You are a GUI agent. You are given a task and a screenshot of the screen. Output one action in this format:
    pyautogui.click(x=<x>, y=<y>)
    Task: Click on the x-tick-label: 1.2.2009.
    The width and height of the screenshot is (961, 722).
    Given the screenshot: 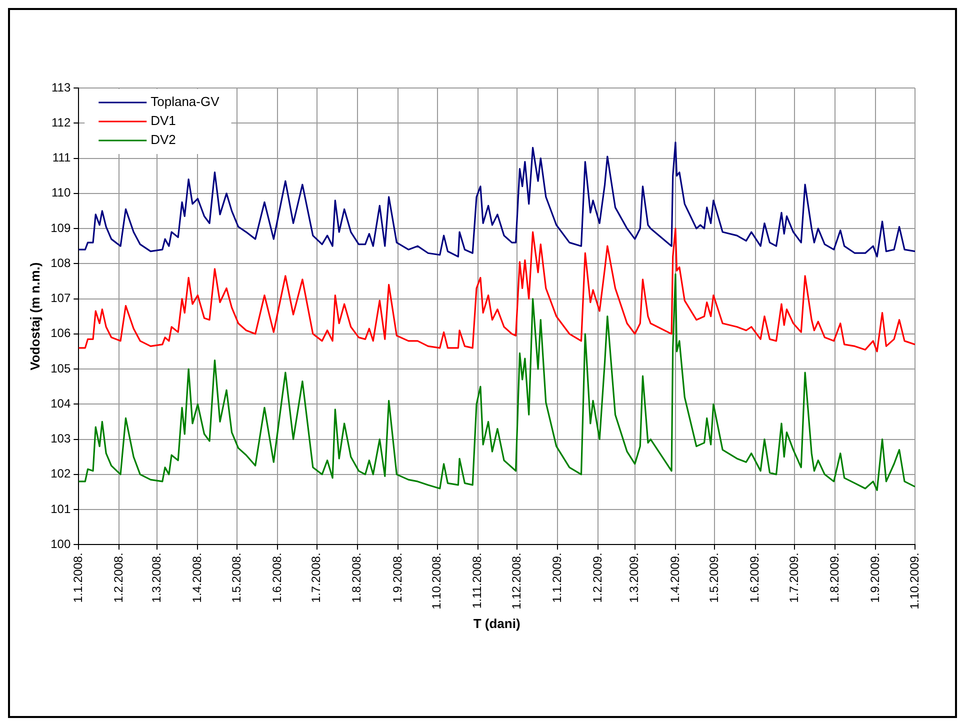 What is the action you would take?
    pyautogui.click(x=597, y=577)
    